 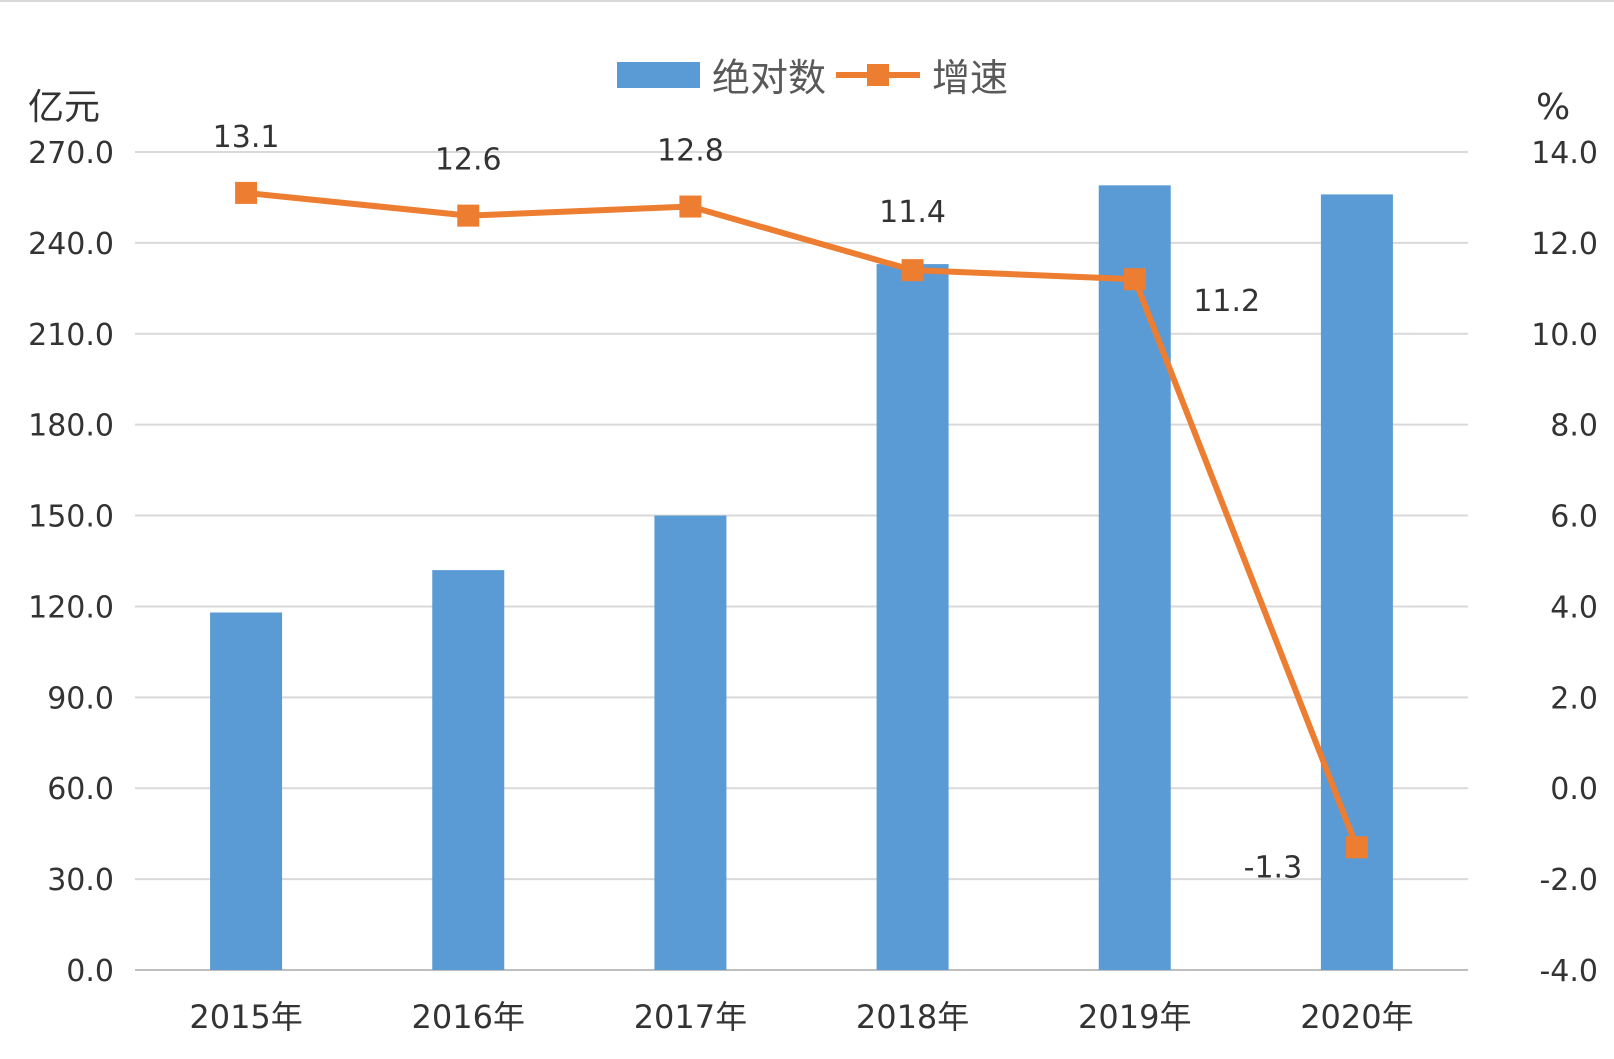 What do you see at coordinates (1564, 244) in the screenshot?
I see `right-axis-tick-label: 12.0` at bounding box center [1564, 244].